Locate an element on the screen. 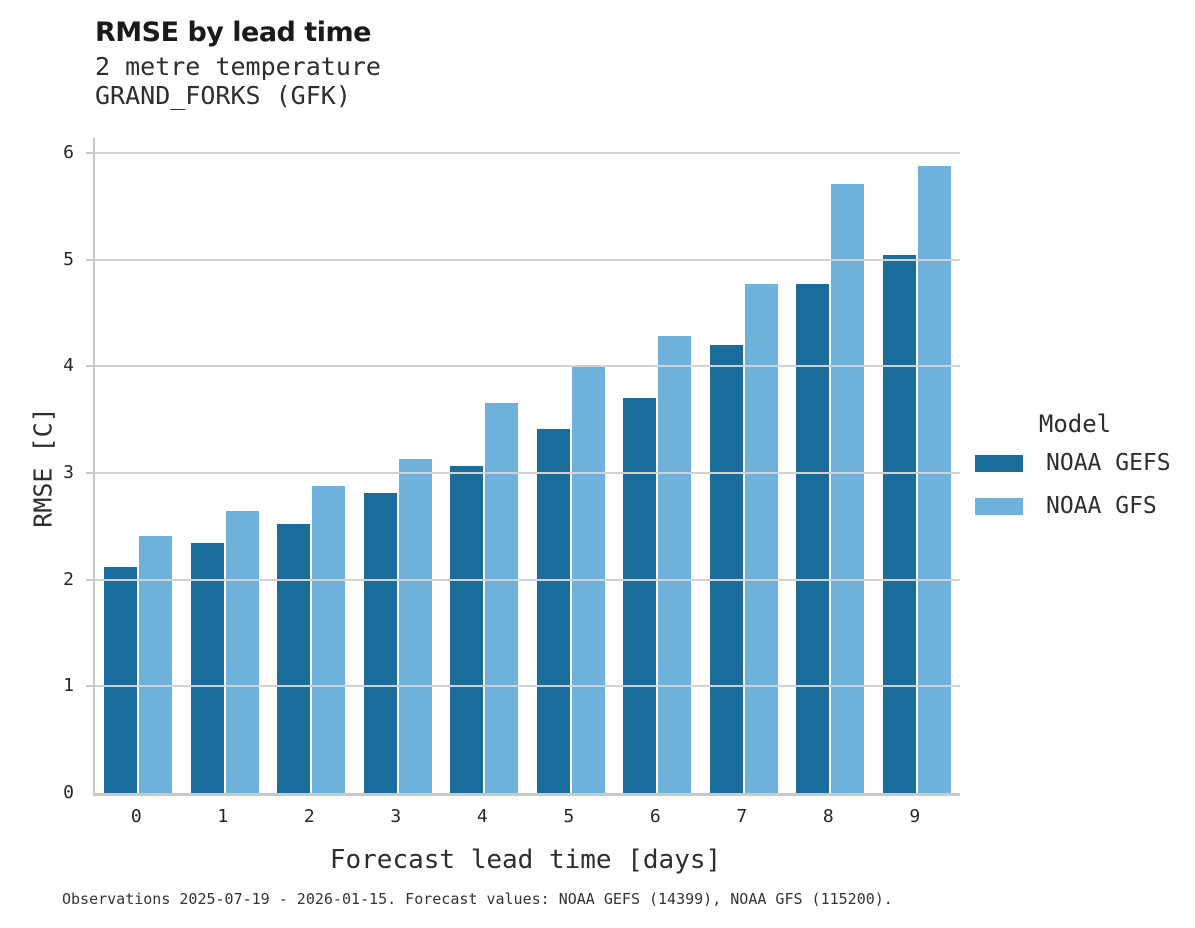 The image size is (1195, 928). x-tick-label: 2 is located at coordinates (309, 816).